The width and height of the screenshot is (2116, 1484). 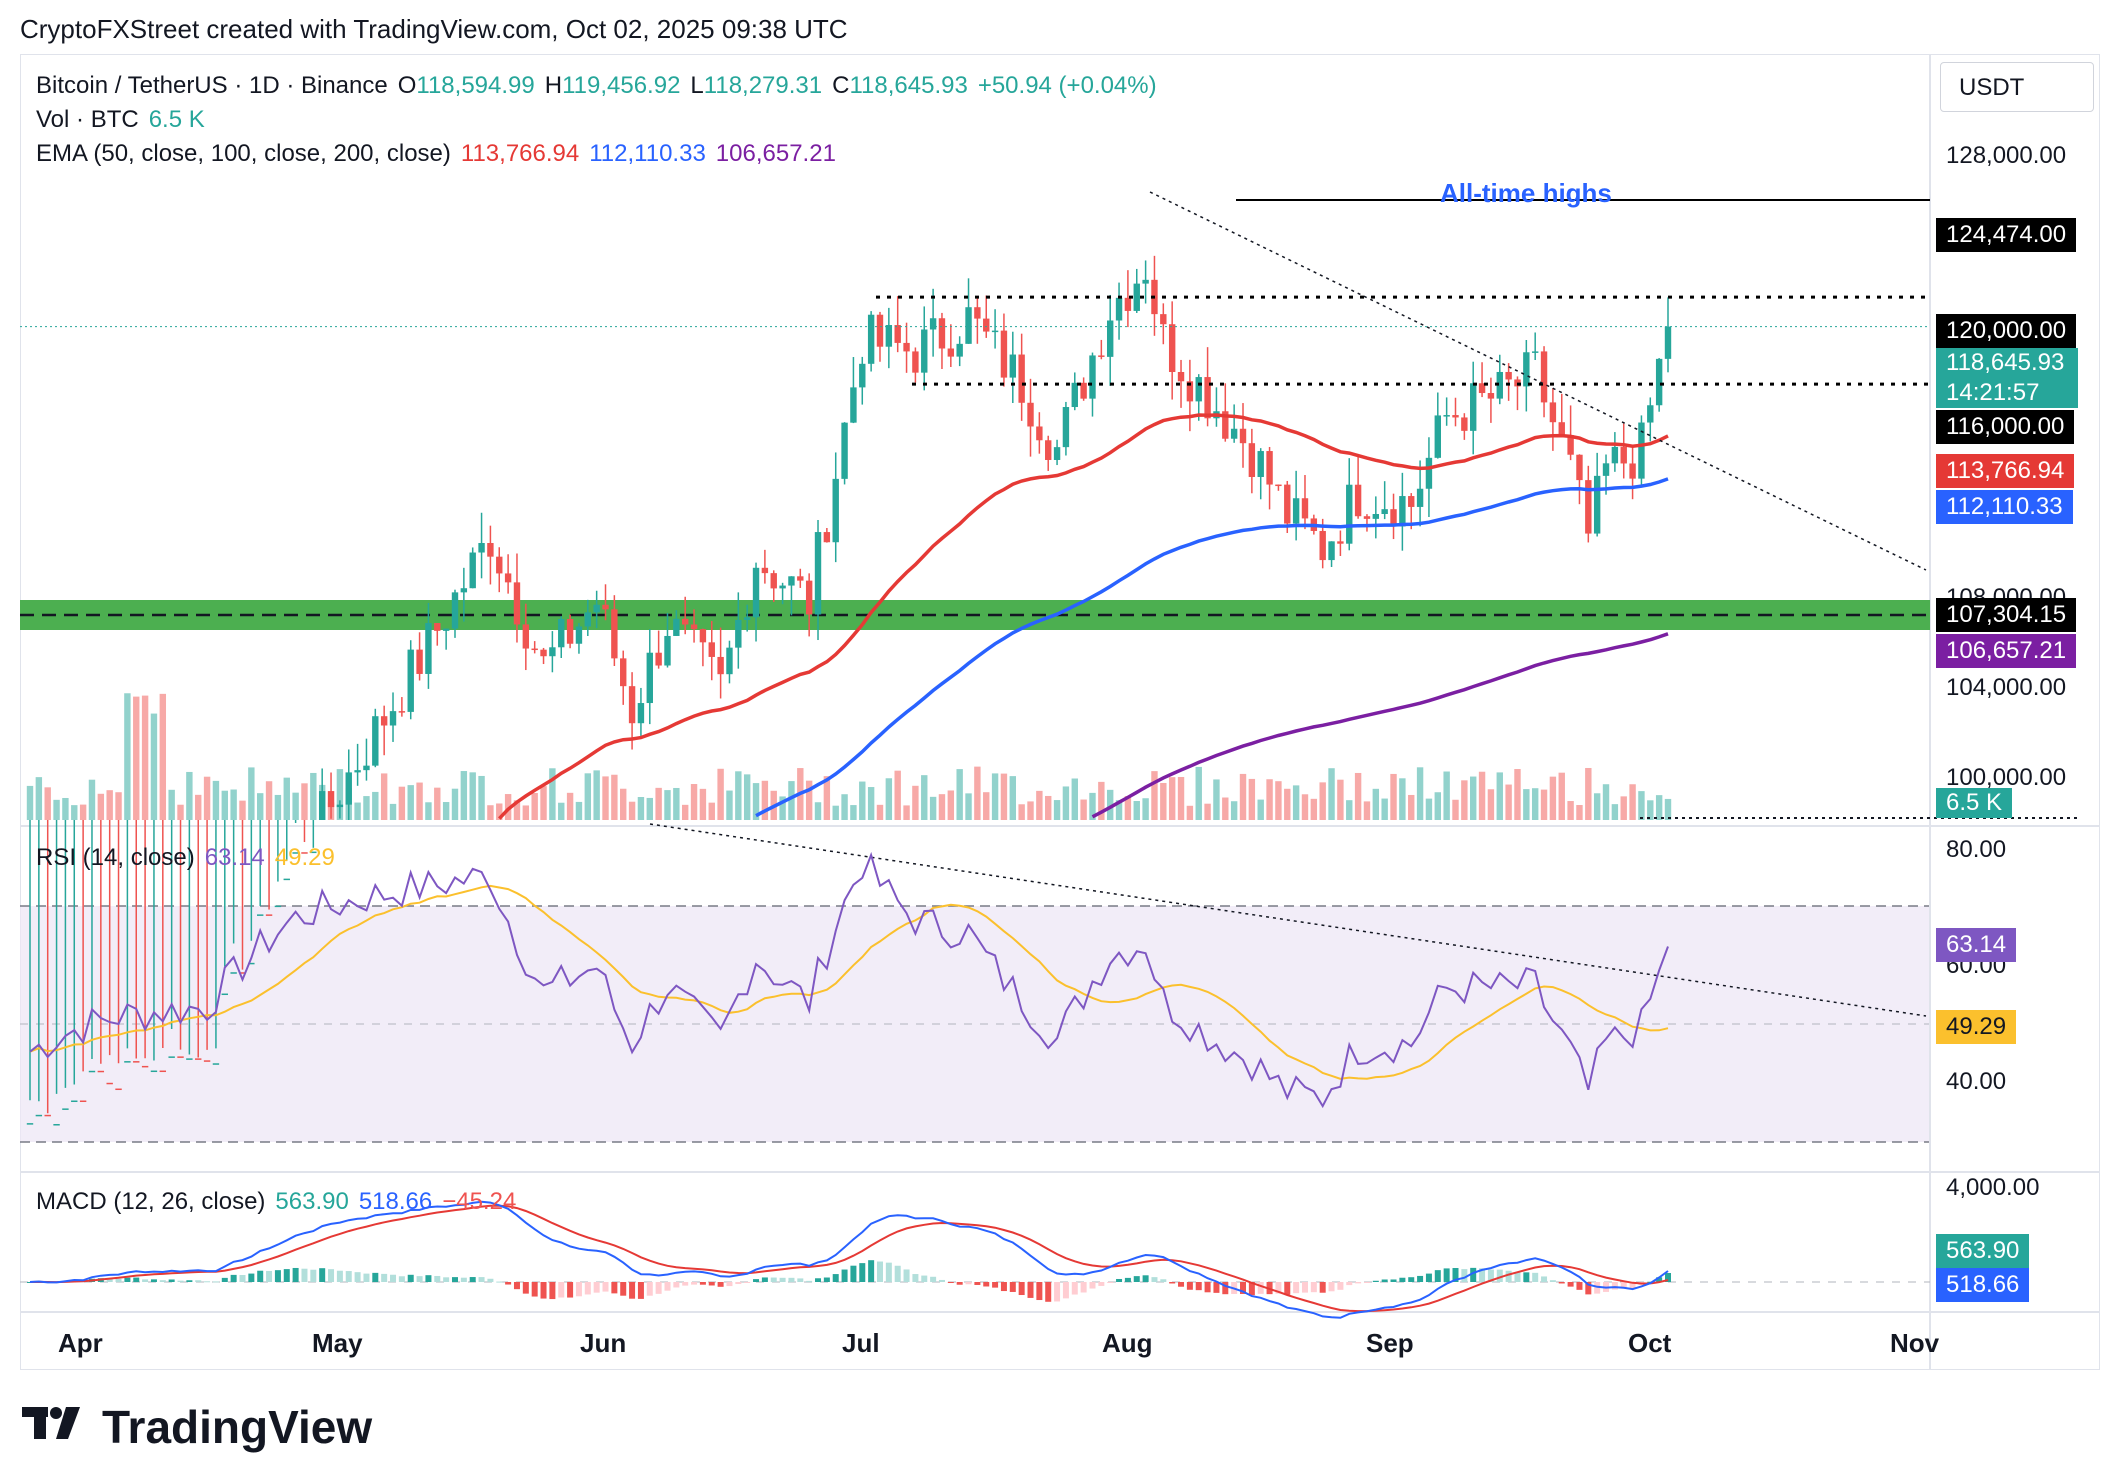 What do you see at coordinates (2006, 615) in the screenshot?
I see `support-tag: 107,304.15` at bounding box center [2006, 615].